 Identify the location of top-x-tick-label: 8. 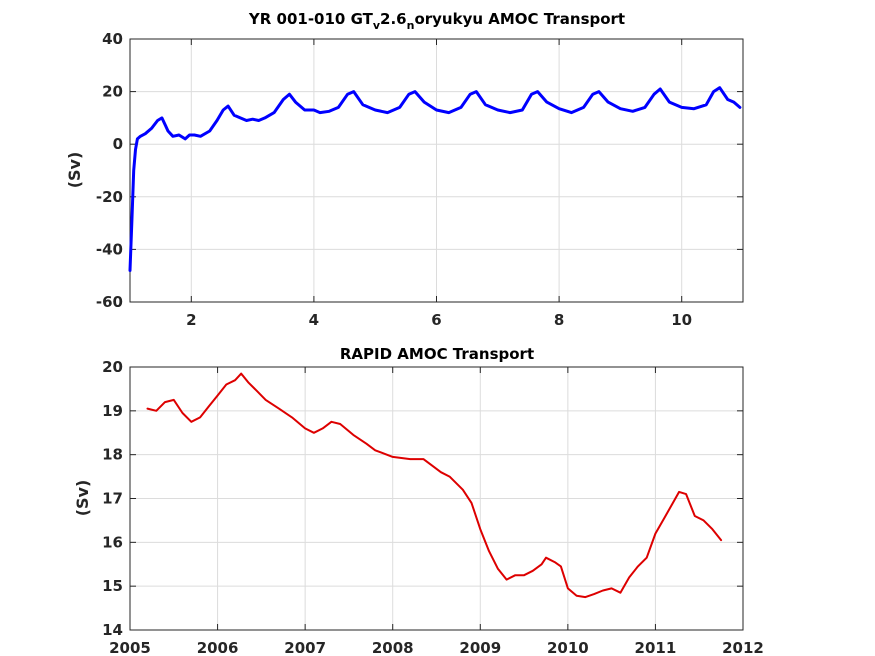
(559, 320).